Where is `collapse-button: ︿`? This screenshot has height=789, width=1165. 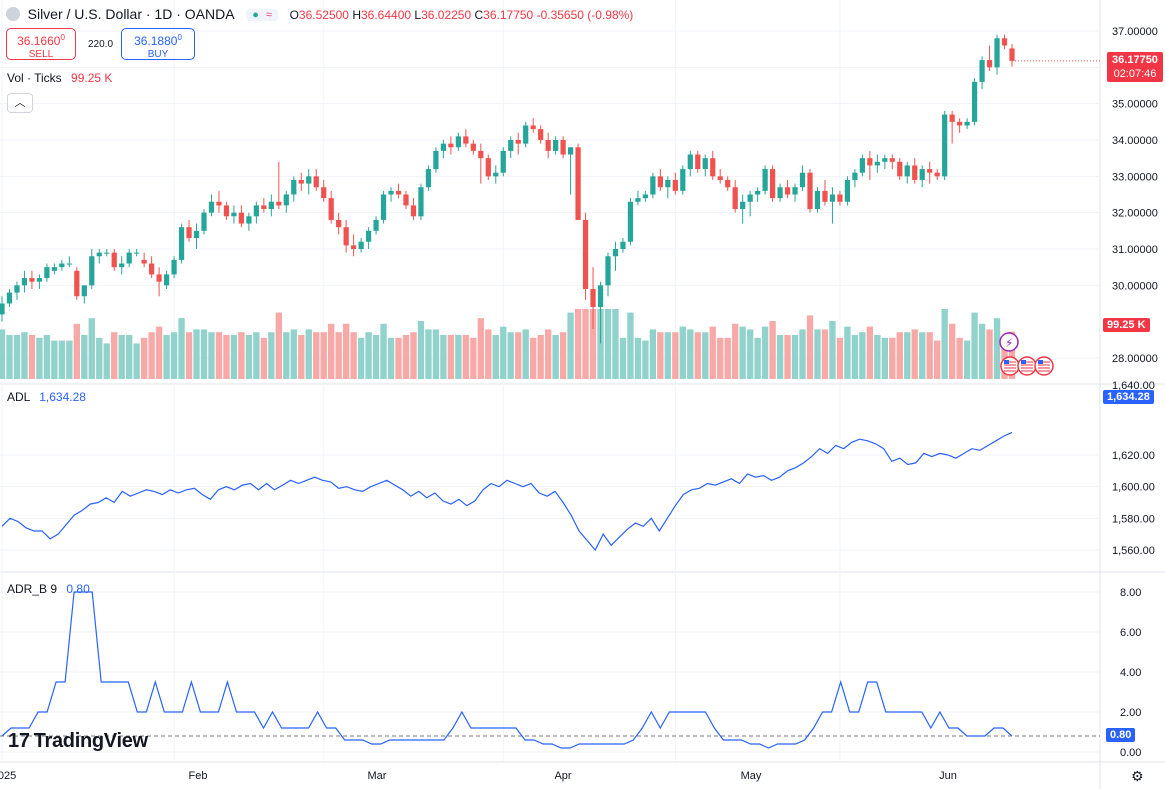
collapse-button: ︿ is located at coordinates (20, 103).